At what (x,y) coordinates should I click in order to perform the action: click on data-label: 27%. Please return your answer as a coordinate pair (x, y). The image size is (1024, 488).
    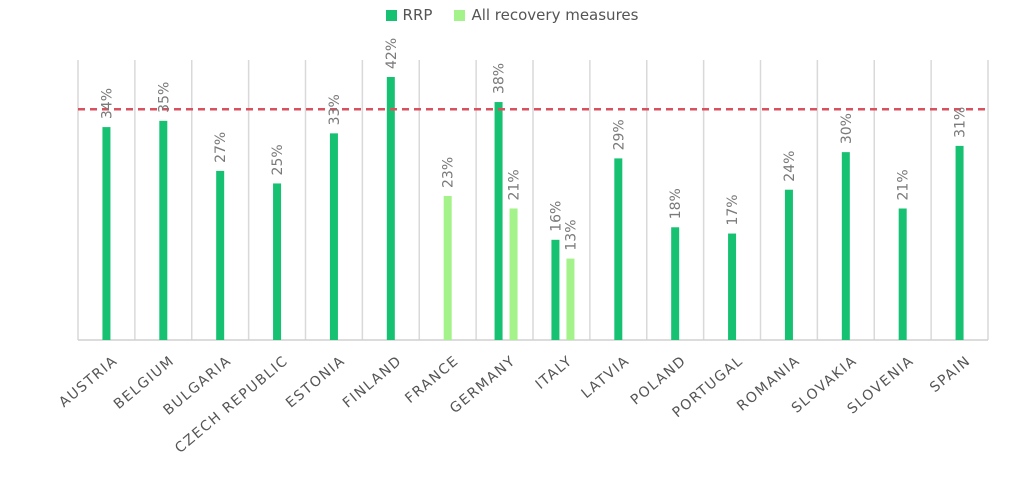
    Looking at the image, I should click on (221, 147).